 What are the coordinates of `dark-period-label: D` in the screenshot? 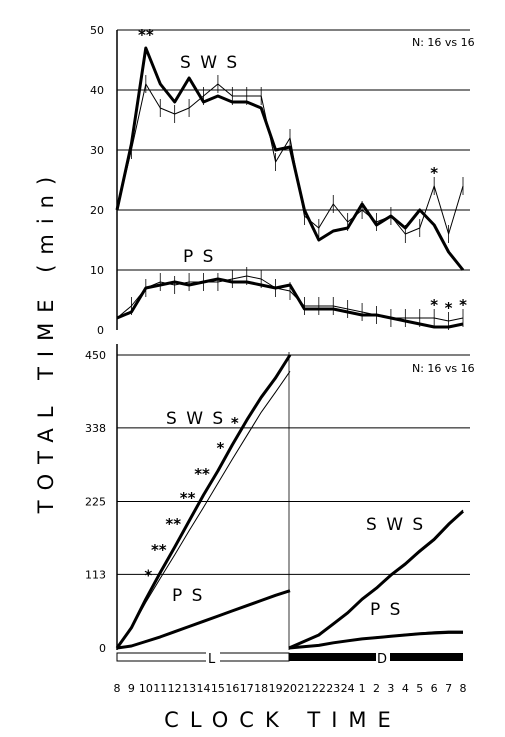 It's located at (382, 659).